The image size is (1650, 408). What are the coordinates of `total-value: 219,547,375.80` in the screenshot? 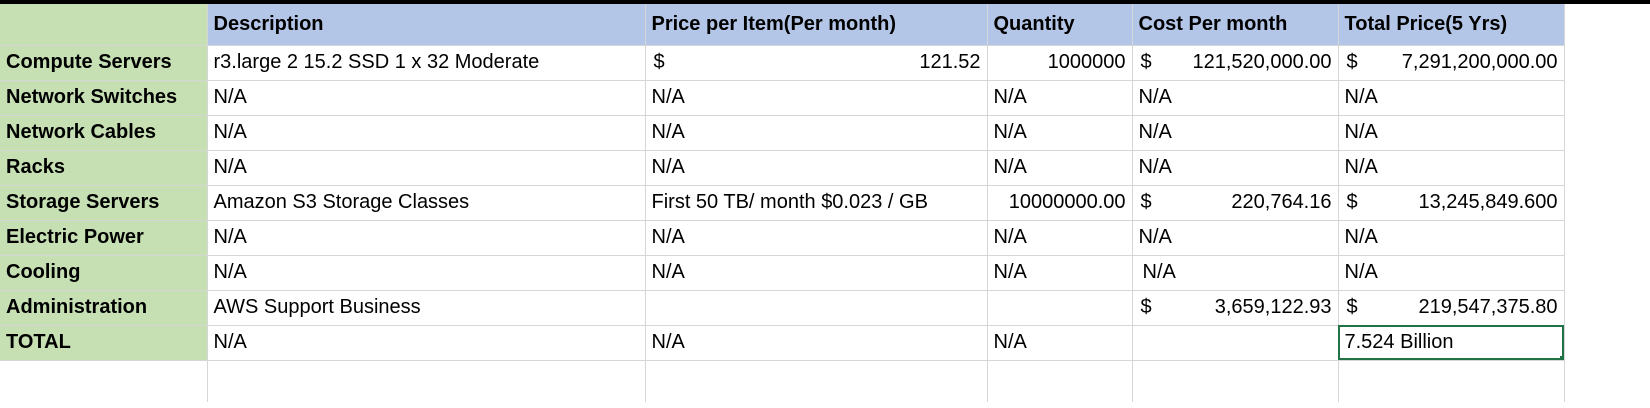 It's located at (1488, 307).